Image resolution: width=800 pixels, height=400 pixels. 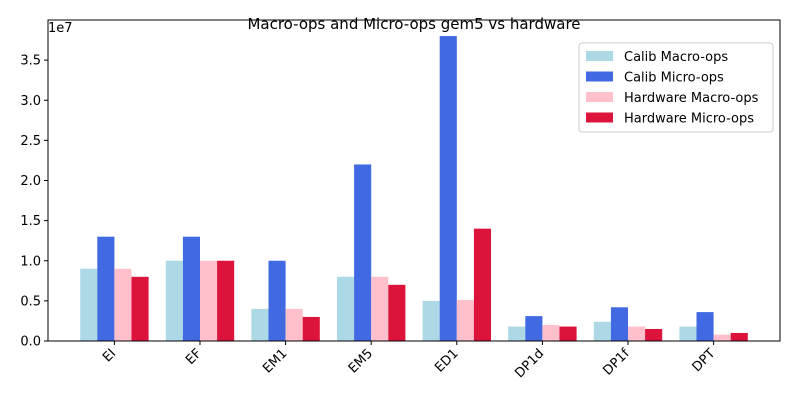 I want to click on x-tick-label-dpt: DPT, so click(x=704, y=360).